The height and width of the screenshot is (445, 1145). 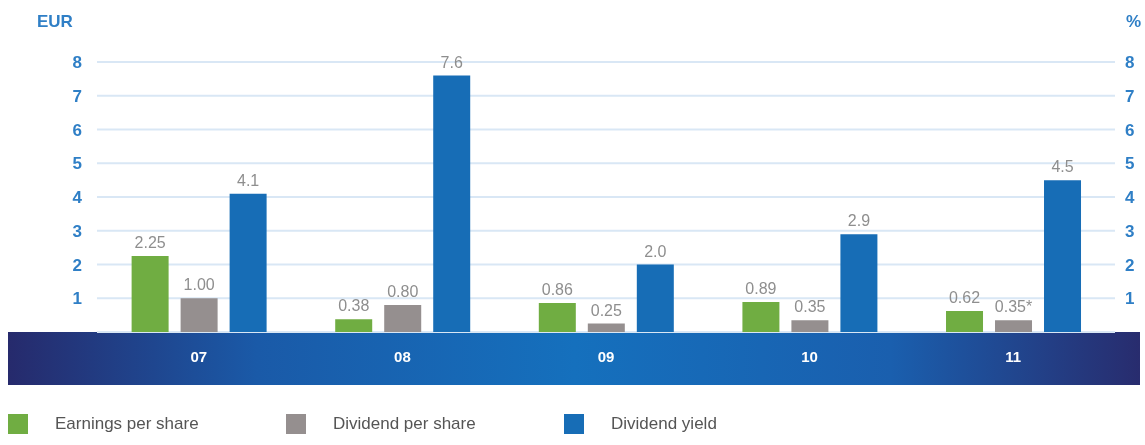 What do you see at coordinates (1130, 299) in the screenshot?
I see `y2-tick-label: 1` at bounding box center [1130, 299].